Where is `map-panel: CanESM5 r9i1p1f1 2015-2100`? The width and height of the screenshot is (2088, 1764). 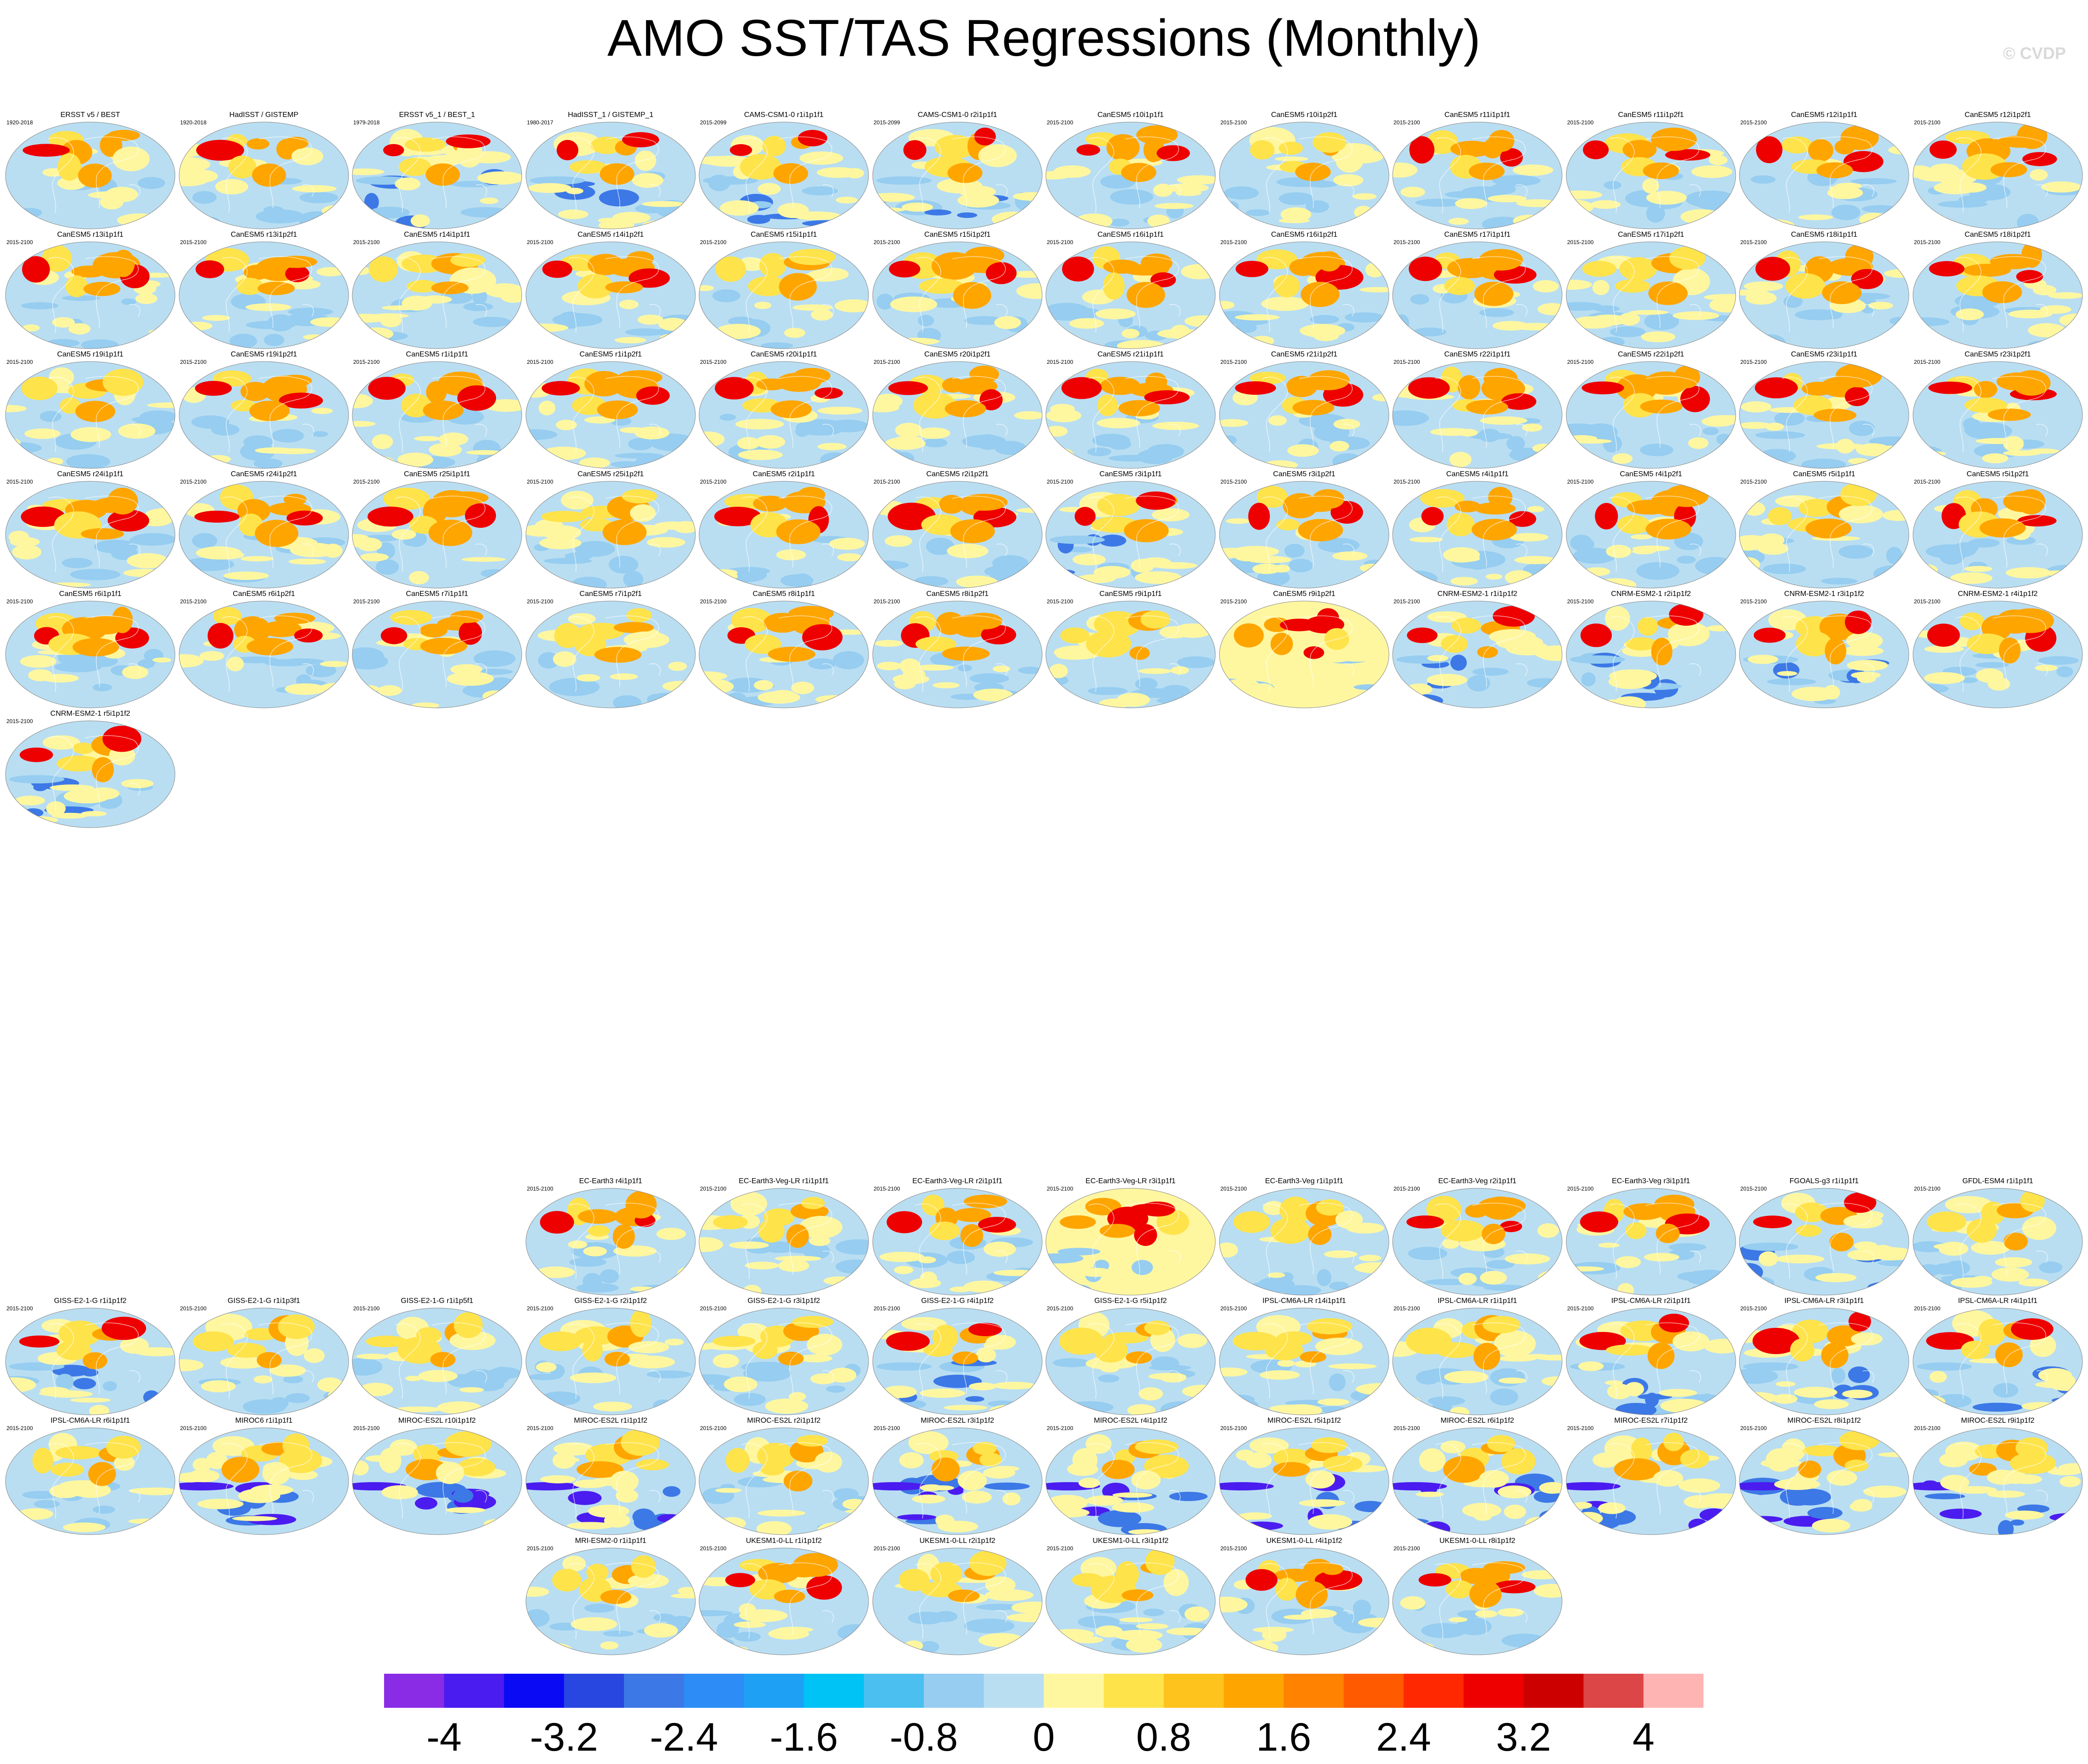
map-panel: CanESM5 r9i1p1f1 2015-2100 is located at coordinates (1130, 650).